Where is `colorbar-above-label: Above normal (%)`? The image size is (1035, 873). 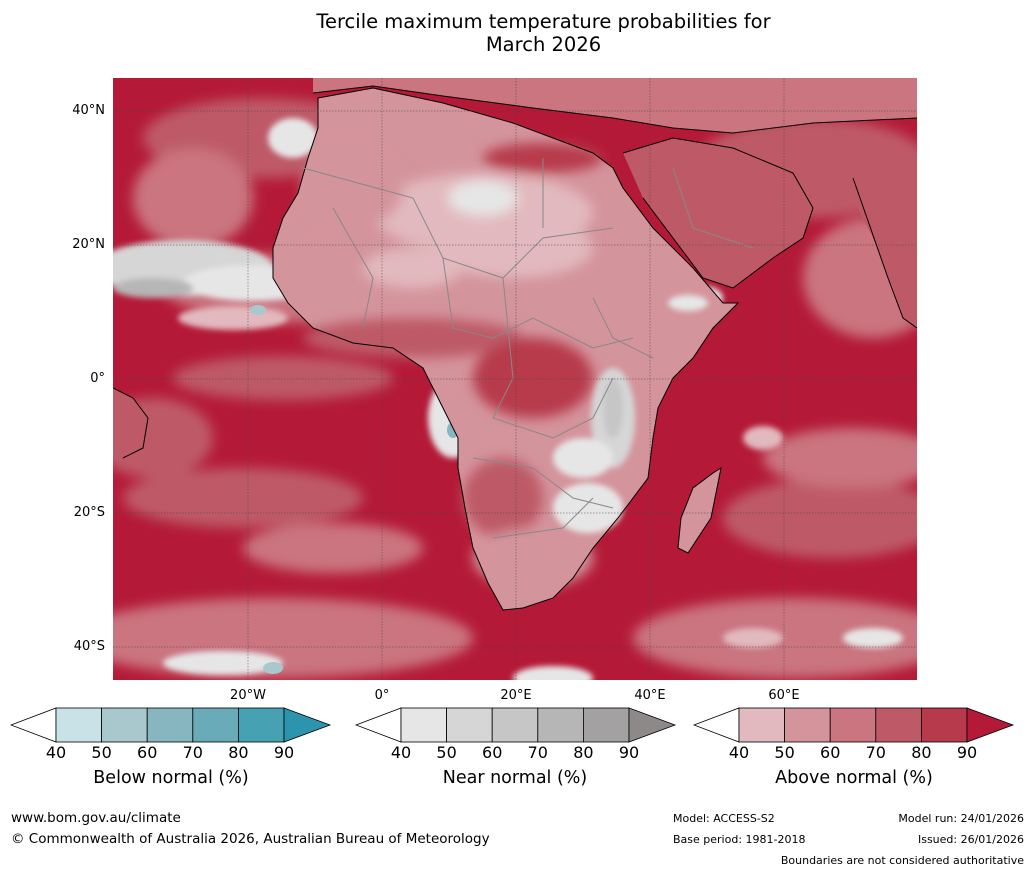
colorbar-above-label: Above normal (%) is located at coordinates (854, 778).